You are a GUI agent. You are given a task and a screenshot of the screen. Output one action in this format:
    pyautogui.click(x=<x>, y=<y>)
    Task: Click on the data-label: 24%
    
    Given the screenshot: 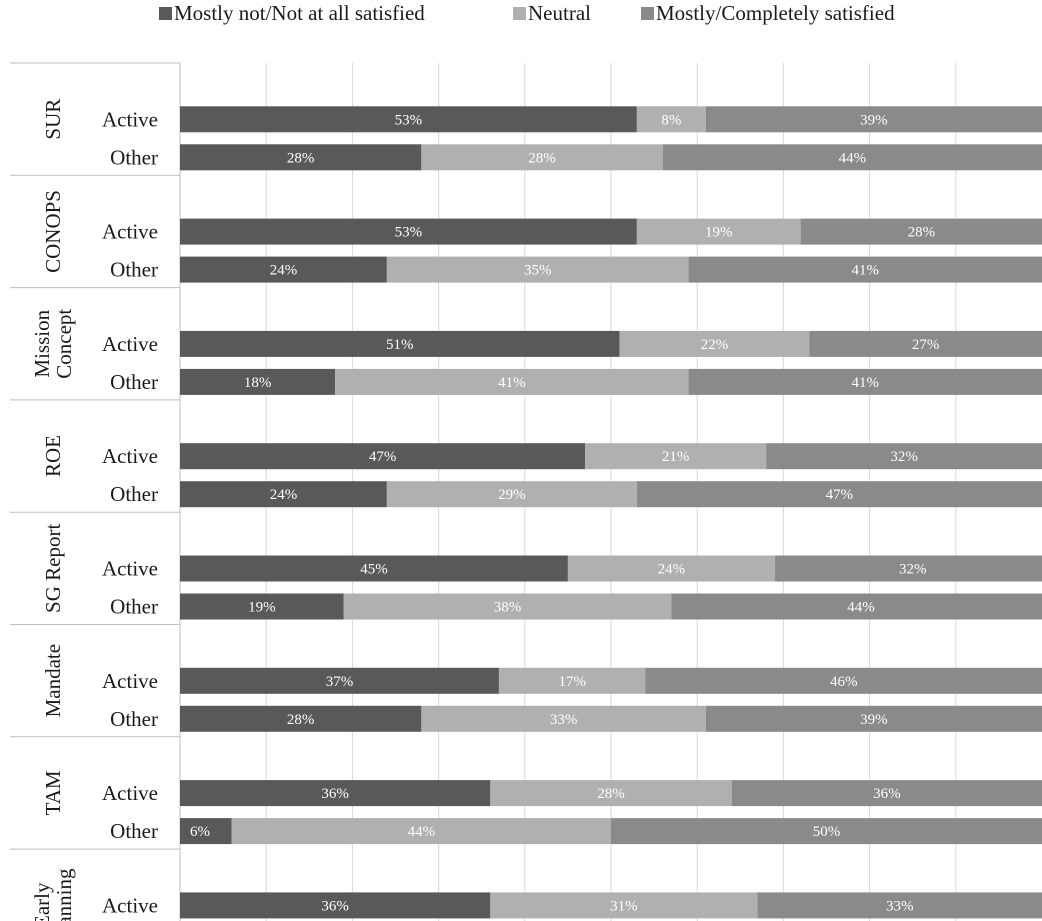 What is the action you would take?
    pyautogui.click(x=284, y=495)
    